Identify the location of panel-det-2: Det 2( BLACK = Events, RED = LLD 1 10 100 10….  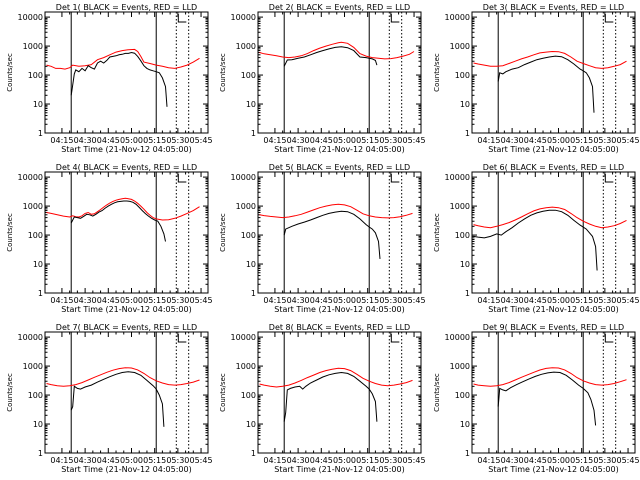
(322, 78).